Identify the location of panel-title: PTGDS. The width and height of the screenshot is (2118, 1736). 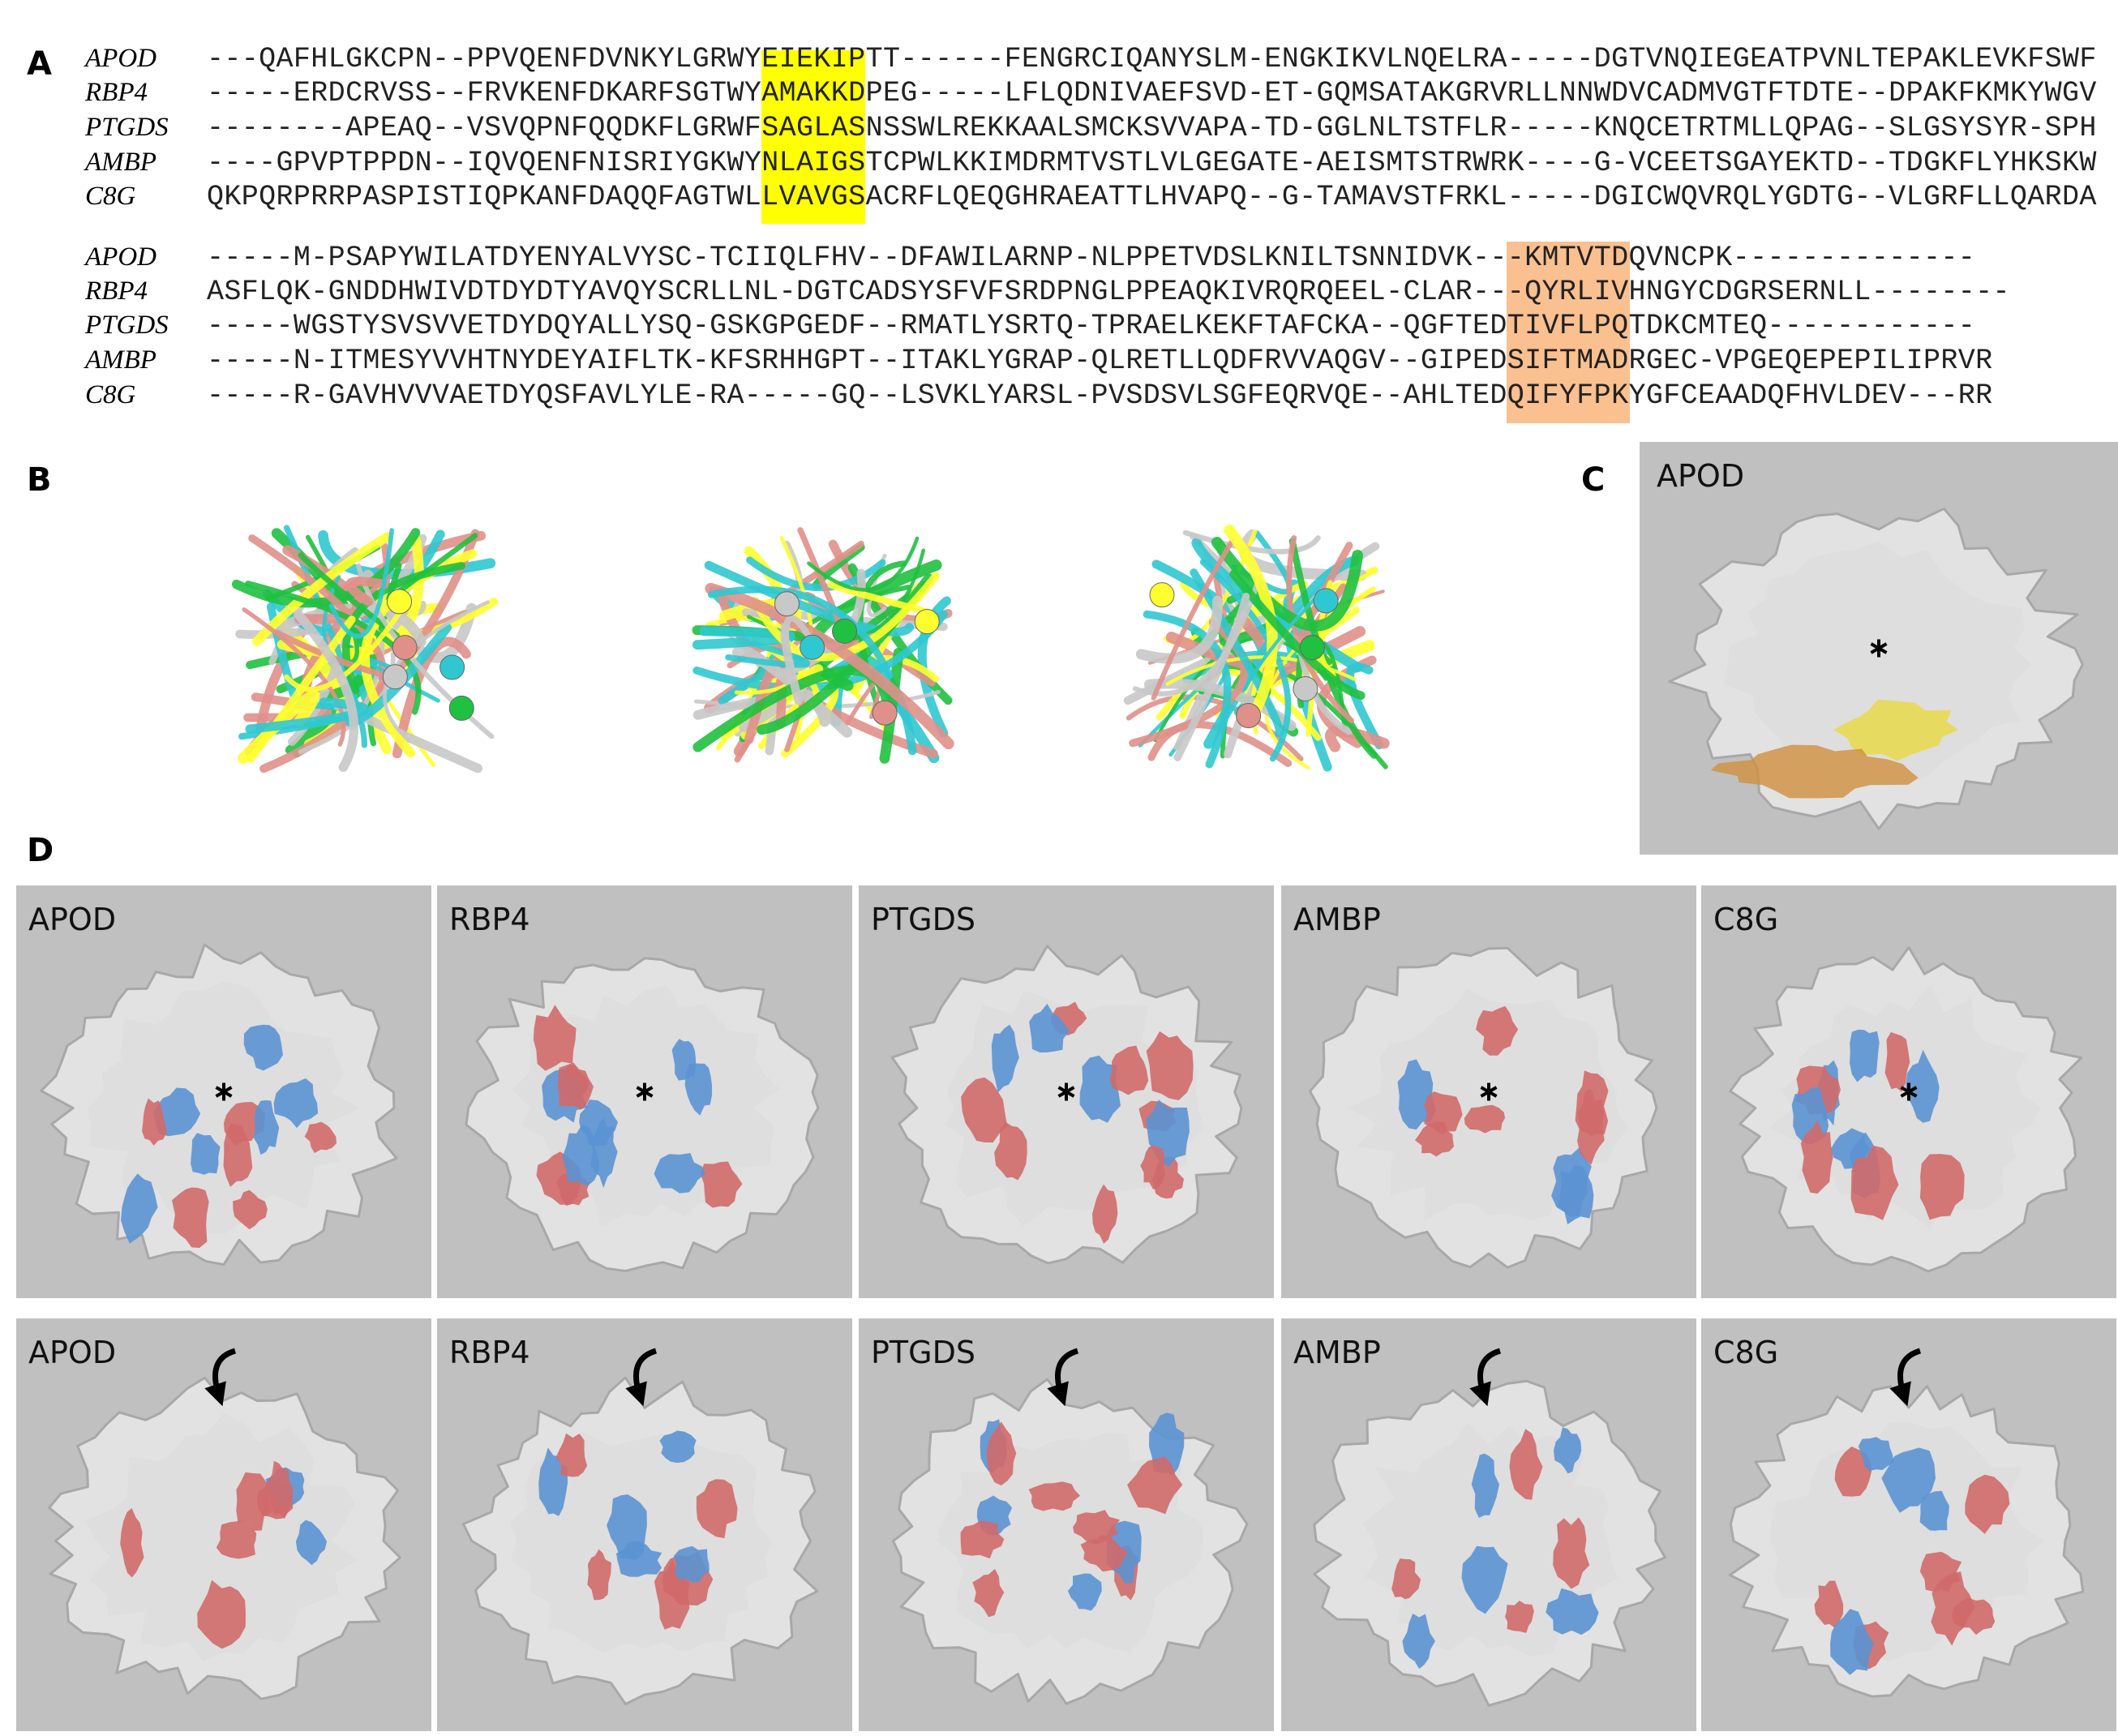
(923, 919).